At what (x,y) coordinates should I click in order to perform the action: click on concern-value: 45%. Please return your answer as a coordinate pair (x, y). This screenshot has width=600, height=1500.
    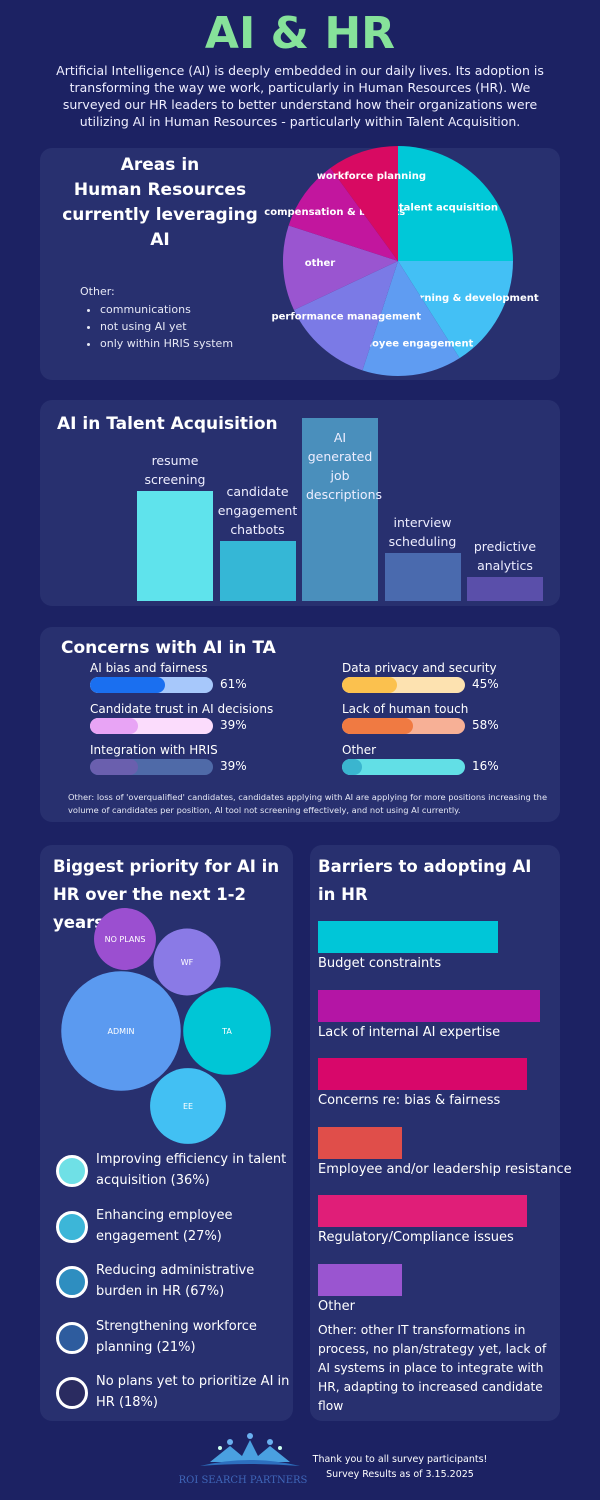
    Looking at the image, I should click on (485, 684).